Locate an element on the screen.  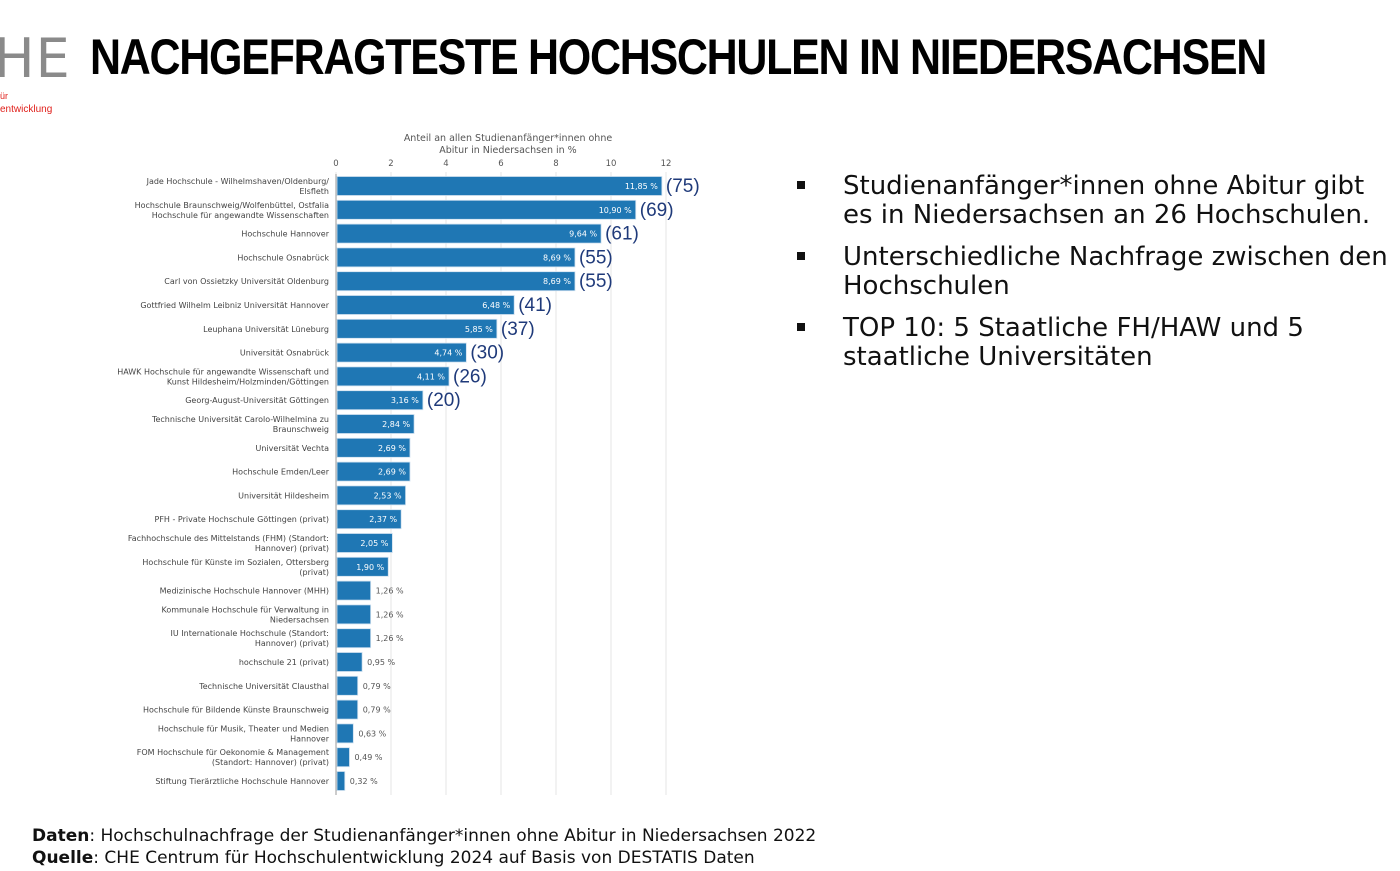
category-label: (privat) is located at coordinates (314, 572).